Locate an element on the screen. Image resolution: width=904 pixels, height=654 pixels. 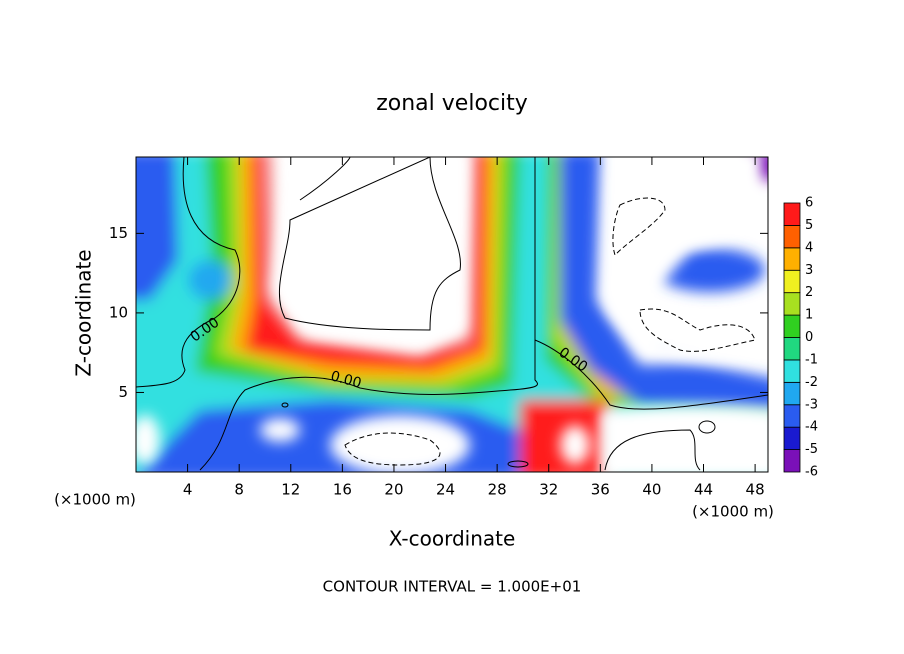
contour-label: 0.00 is located at coordinates (346, 380).